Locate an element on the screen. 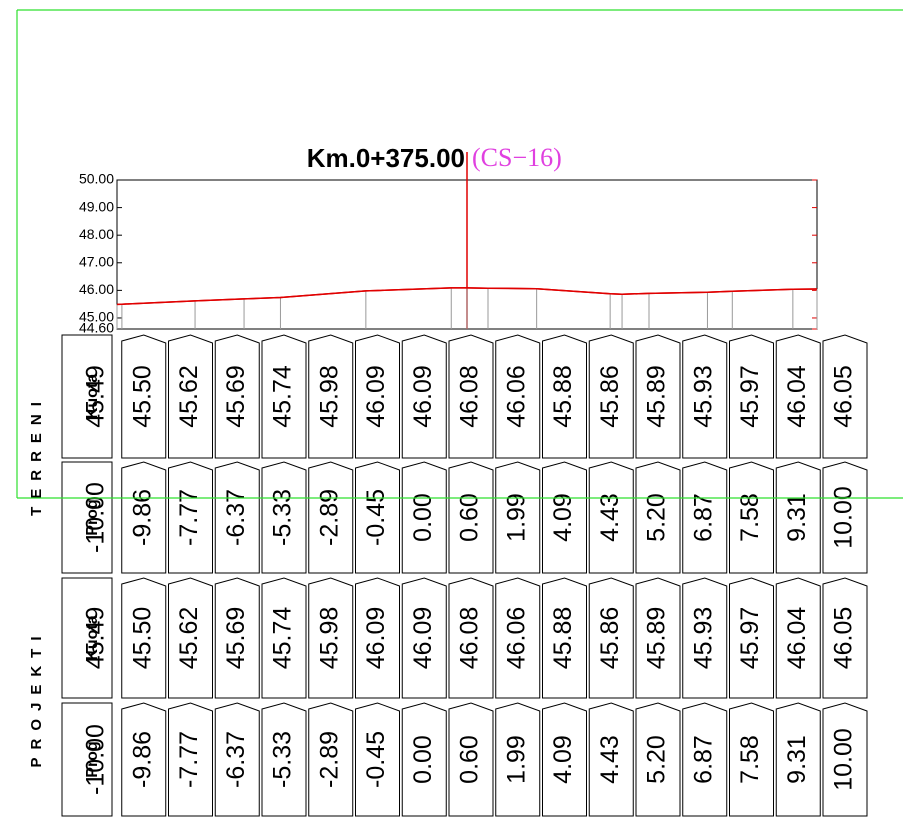 This screenshot has width=903, height=818. prog-value: -0.45 is located at coordinates (376, 759).